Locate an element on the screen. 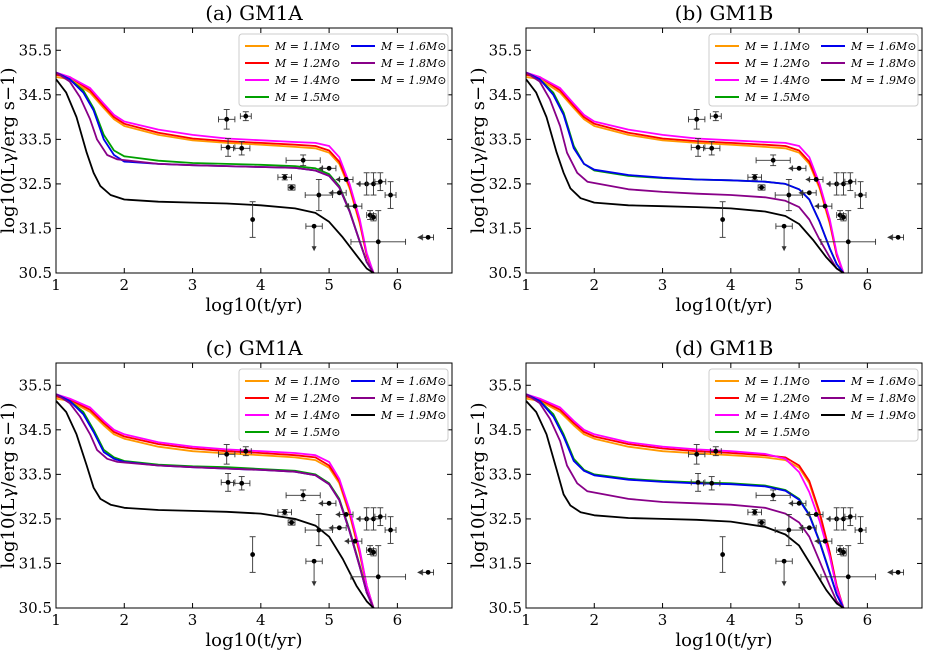 This screenshot has width=926, height=654. y-tick-label: 32.5 is located at coordinates (35, 519).